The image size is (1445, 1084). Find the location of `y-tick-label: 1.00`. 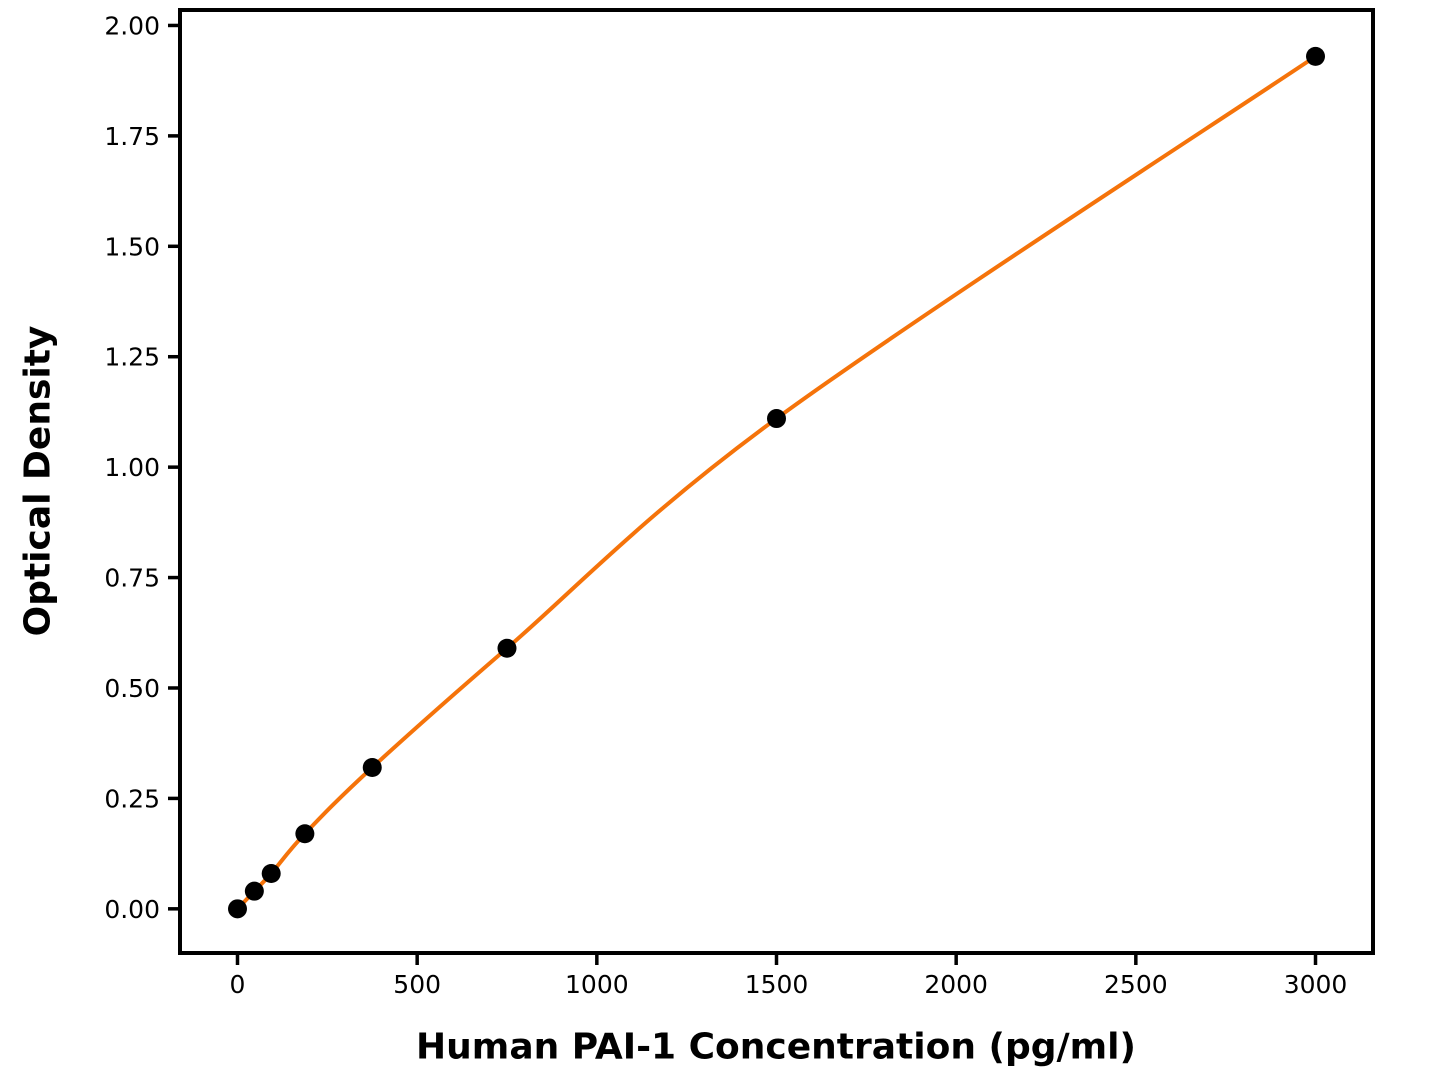

y-tick-label: 1.00 is located at coordinates (132, 467).